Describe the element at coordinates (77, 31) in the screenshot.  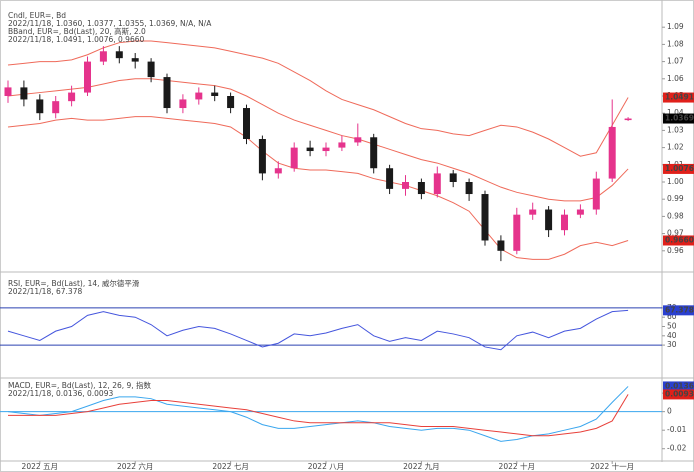
I see `legend-text: BBand, EUR=, Bd(Last), 20, 高斯, 2.0` at that location.